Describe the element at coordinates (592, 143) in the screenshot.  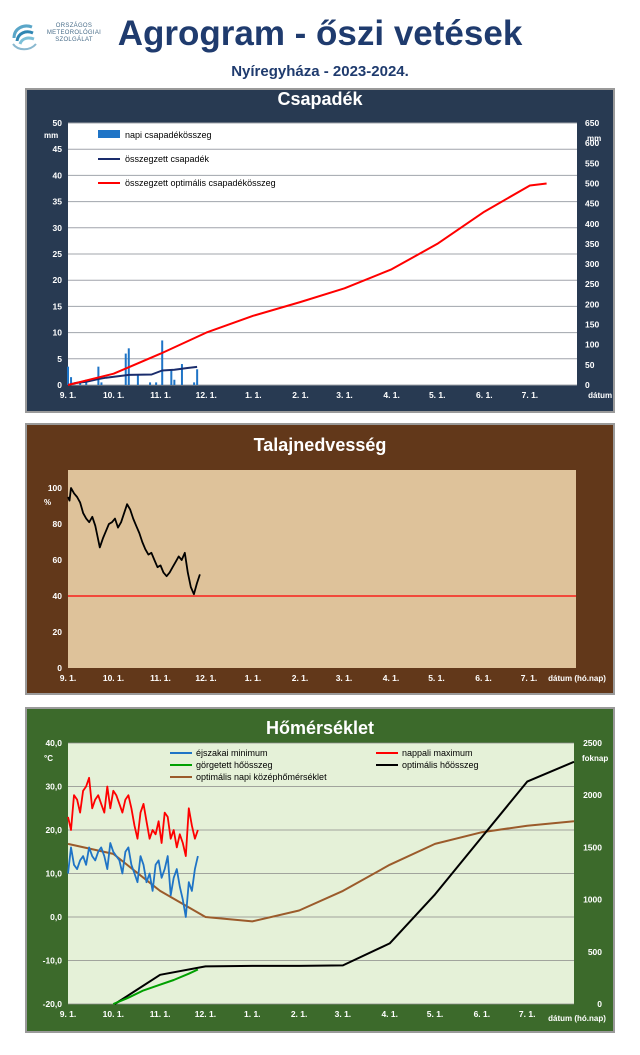
I see `y-right-tick-label: 600` at that location.